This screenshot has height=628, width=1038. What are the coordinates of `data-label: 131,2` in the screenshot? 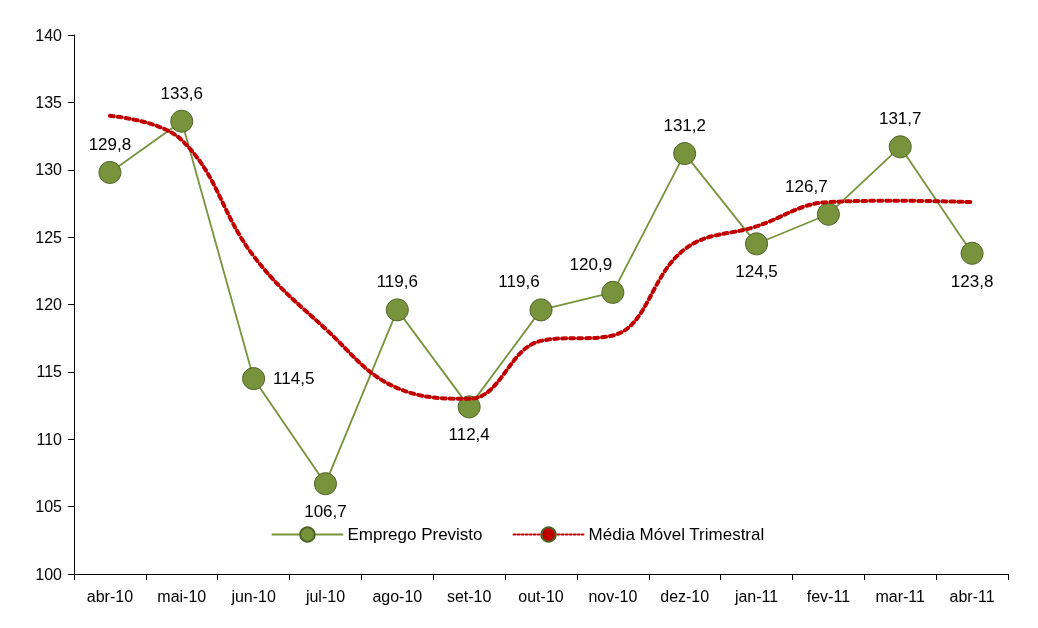 It's located at (684, 126).